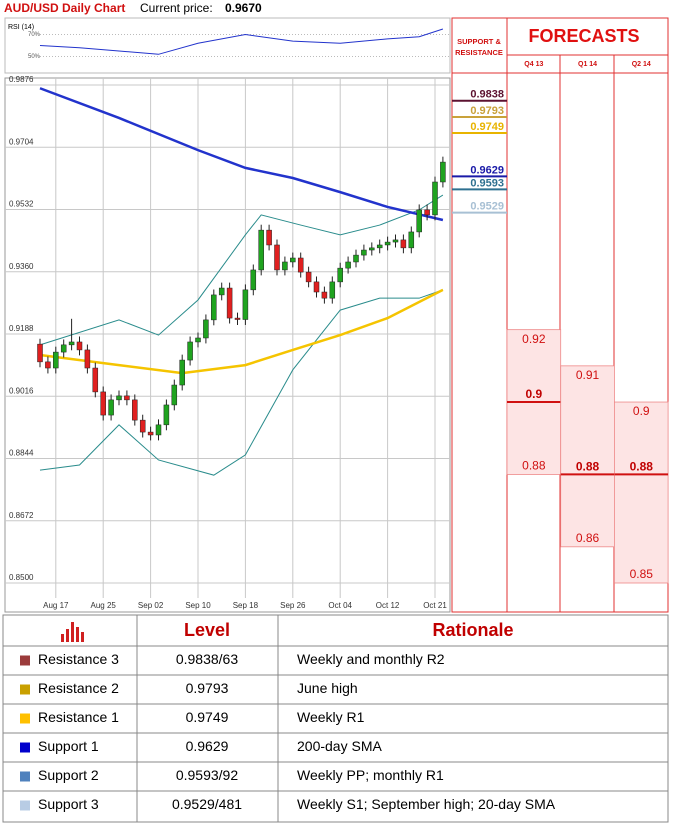 The height and width of the screenshot is (827, 674). I want to click on forecast-high: 0.9, so click(641, 411).